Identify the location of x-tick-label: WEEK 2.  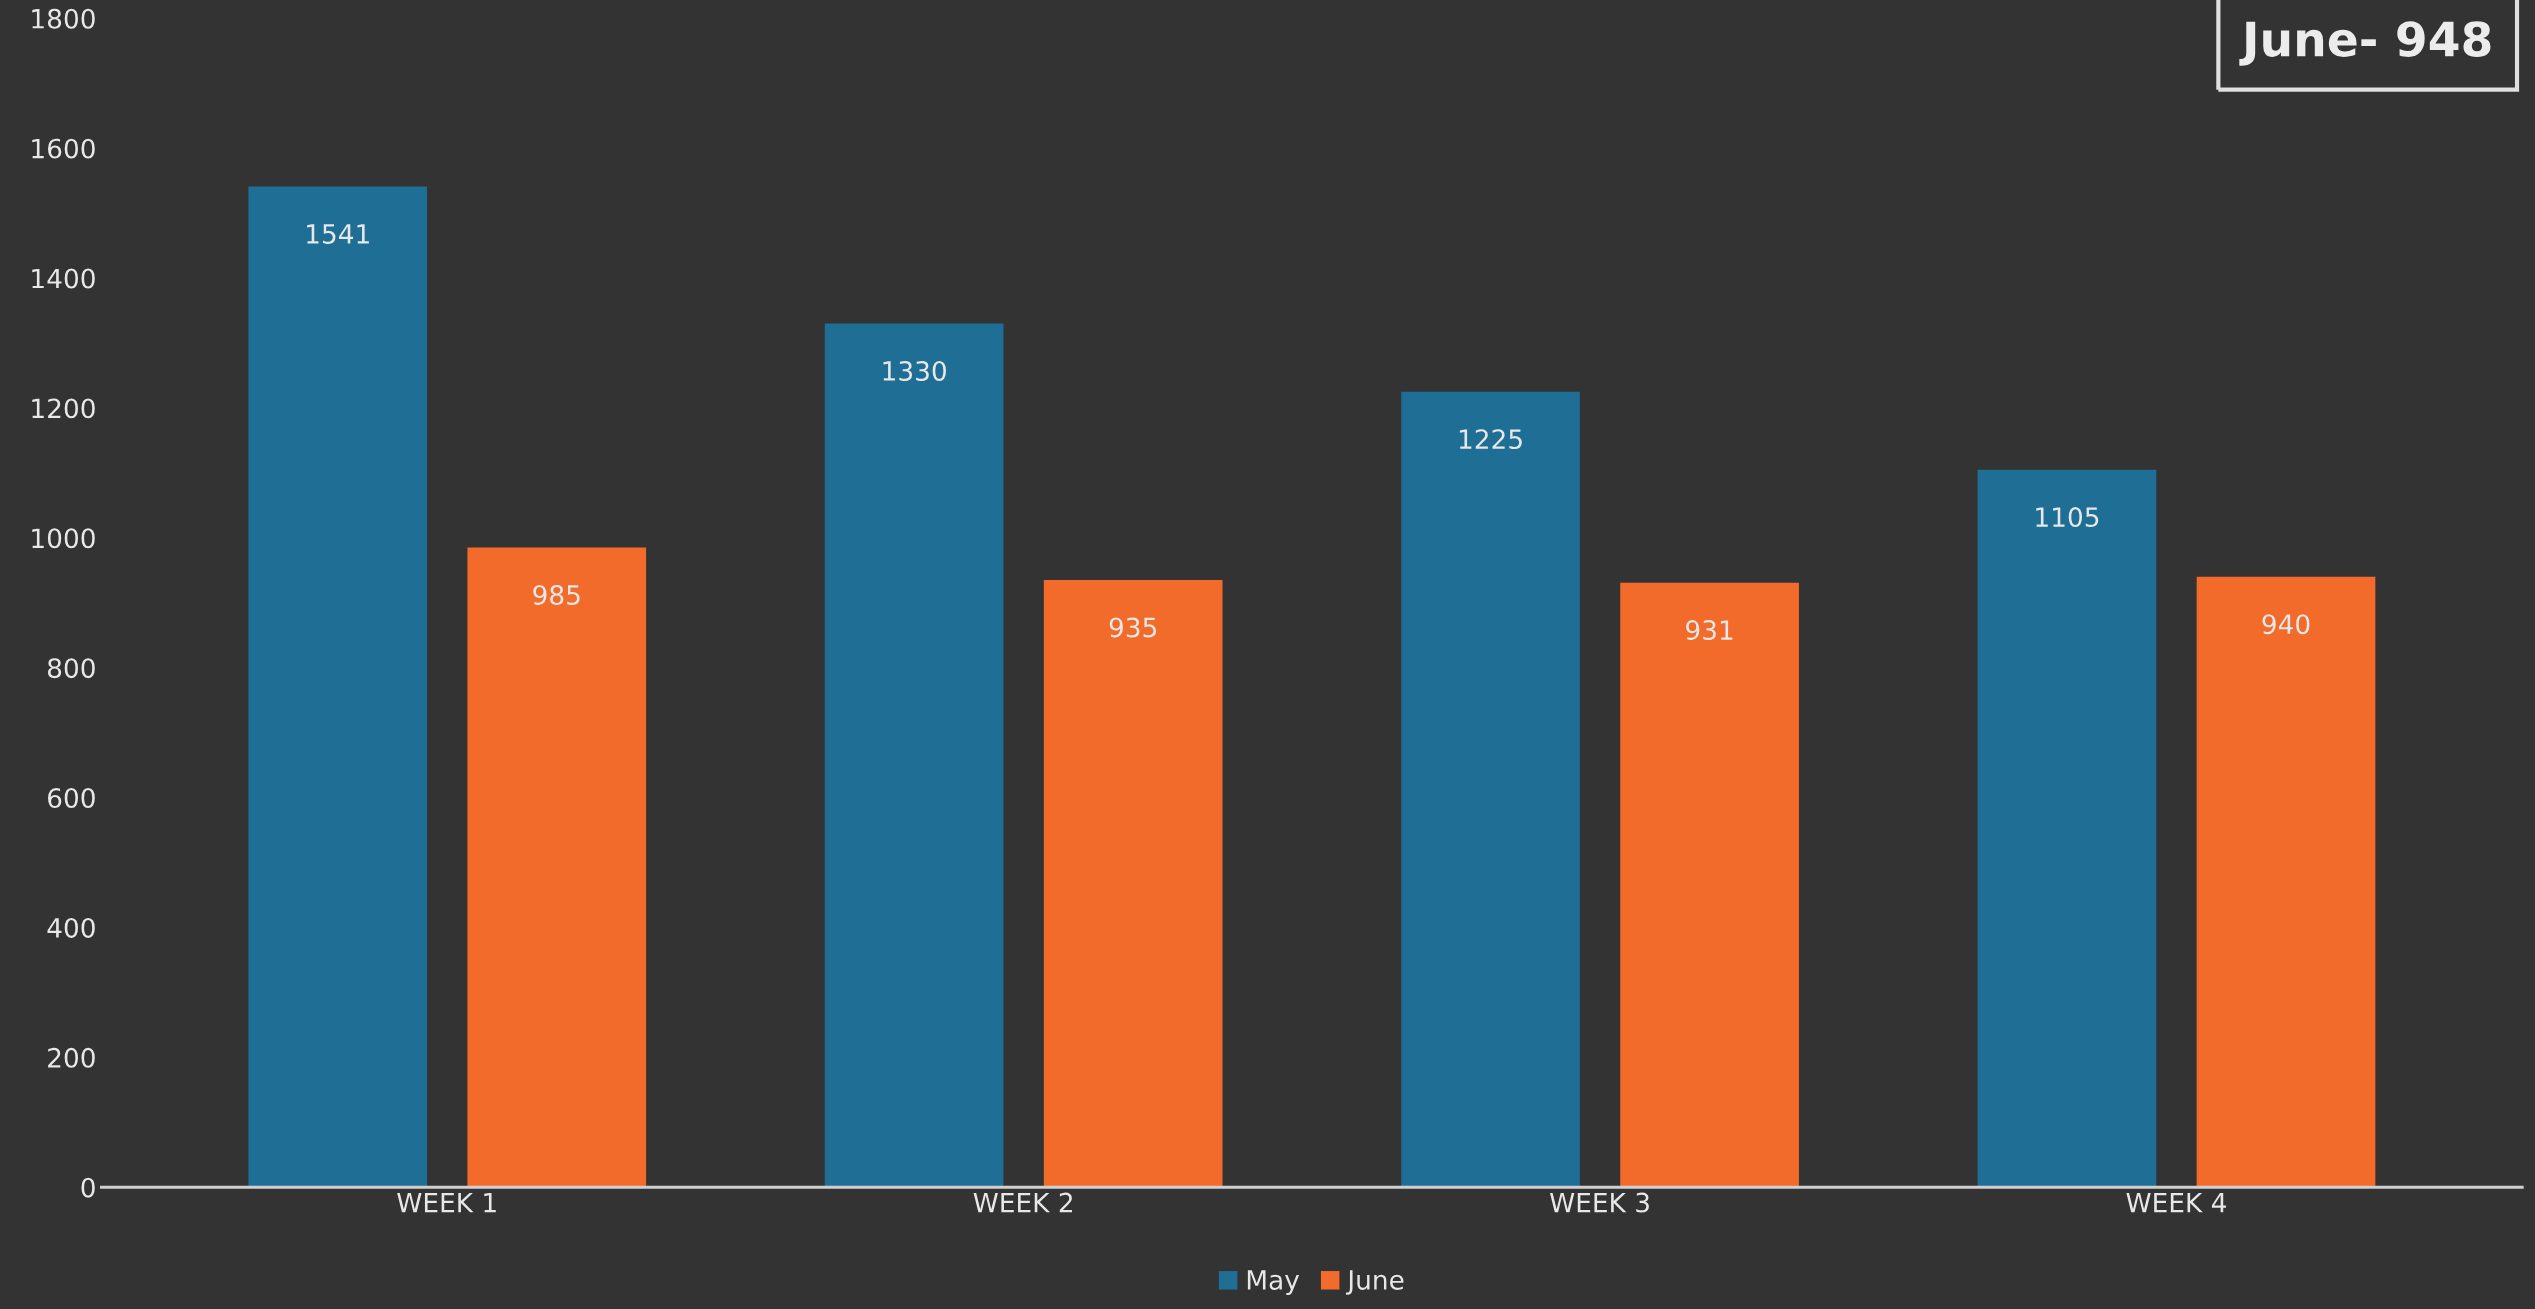
(1022, 1202).